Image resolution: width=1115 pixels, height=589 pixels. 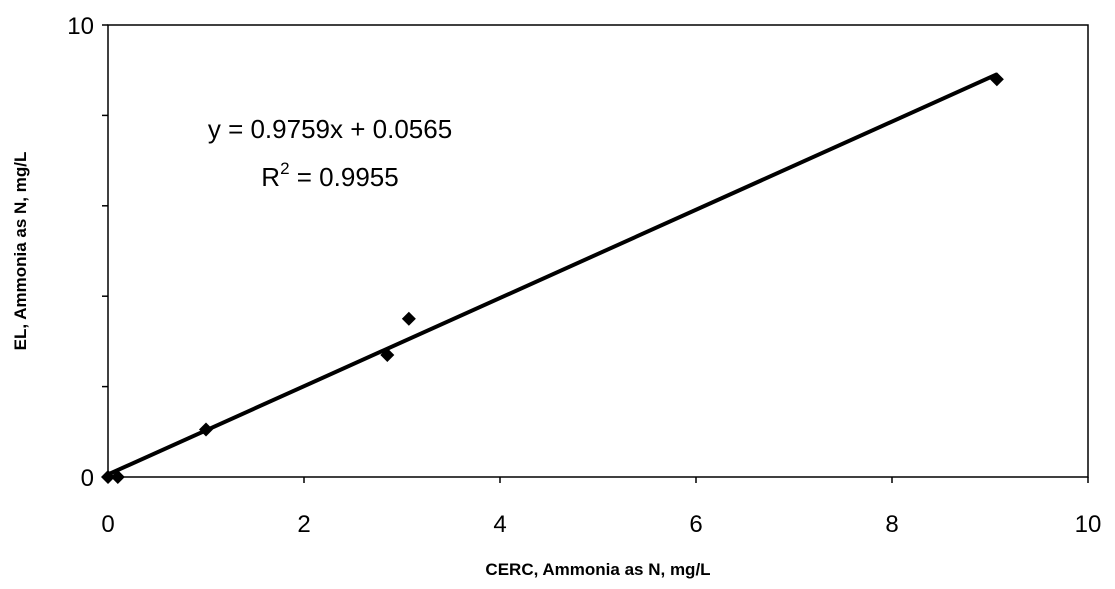 What do you see at coordinates (80, 26) in the screenshot?
I see `y-tick-label: 10` at bounding box center [80, 26].